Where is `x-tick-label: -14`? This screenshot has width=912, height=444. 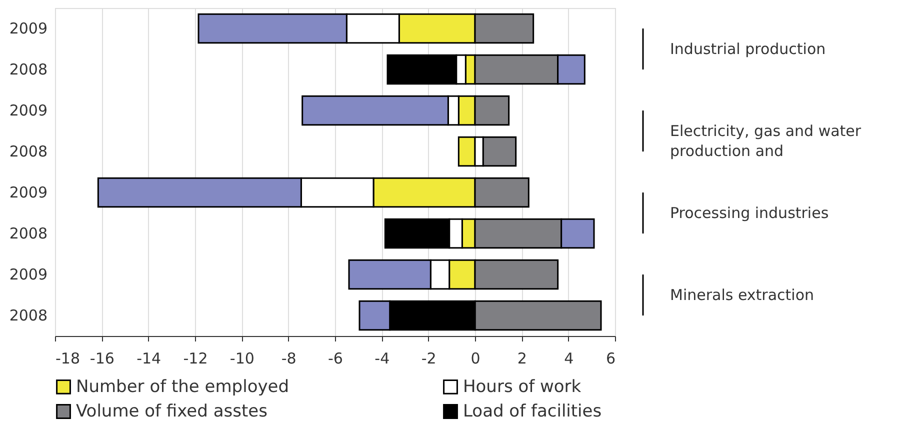 x-tick-label: -14 is located at coordinates (149, 359).